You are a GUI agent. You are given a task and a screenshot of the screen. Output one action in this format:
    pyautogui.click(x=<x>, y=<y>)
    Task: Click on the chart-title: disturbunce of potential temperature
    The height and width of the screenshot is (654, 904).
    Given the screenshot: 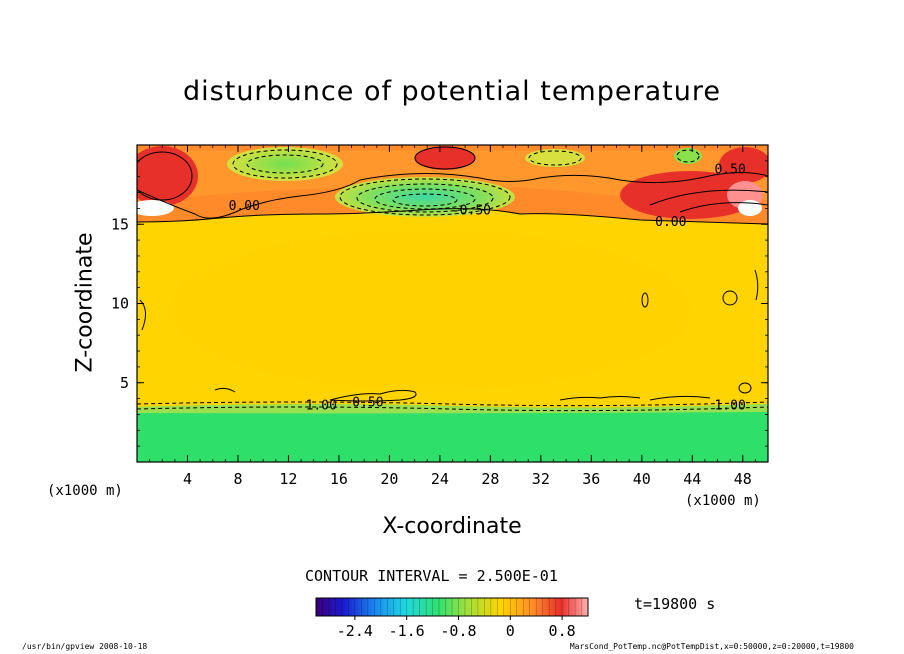 What is the action you would take?
    pyautogui.click(x=452, y=91)
    